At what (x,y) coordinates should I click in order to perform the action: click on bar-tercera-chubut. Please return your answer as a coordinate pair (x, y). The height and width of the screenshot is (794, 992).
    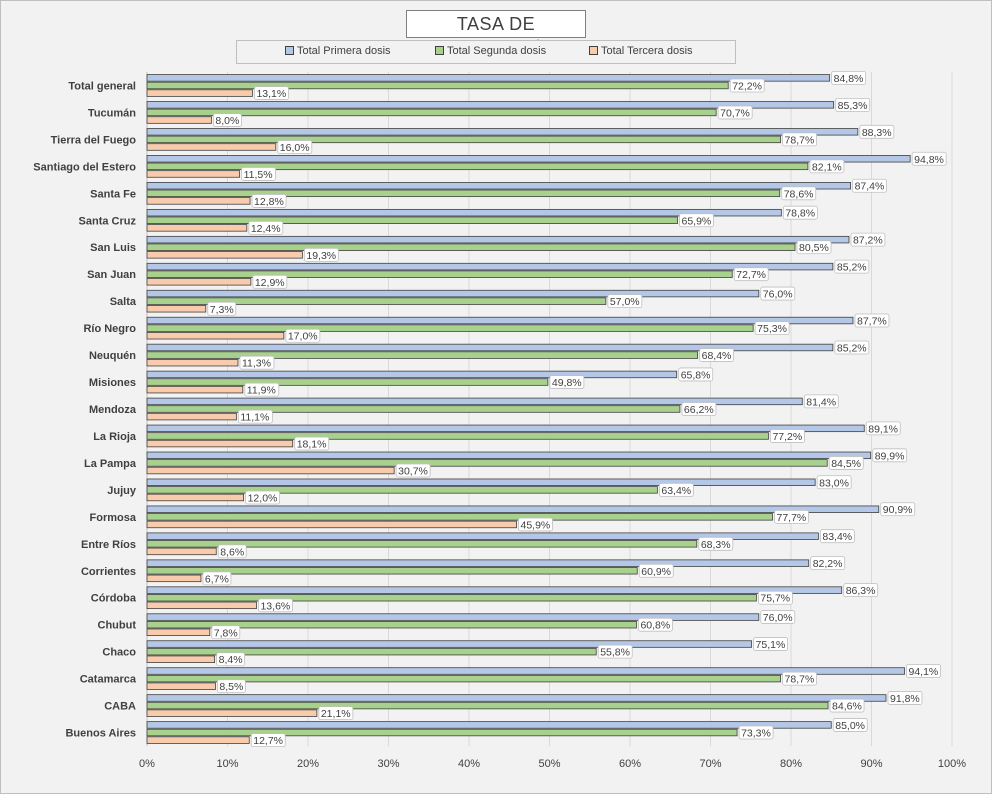
    Looking at the image, I should click on (178, 632).